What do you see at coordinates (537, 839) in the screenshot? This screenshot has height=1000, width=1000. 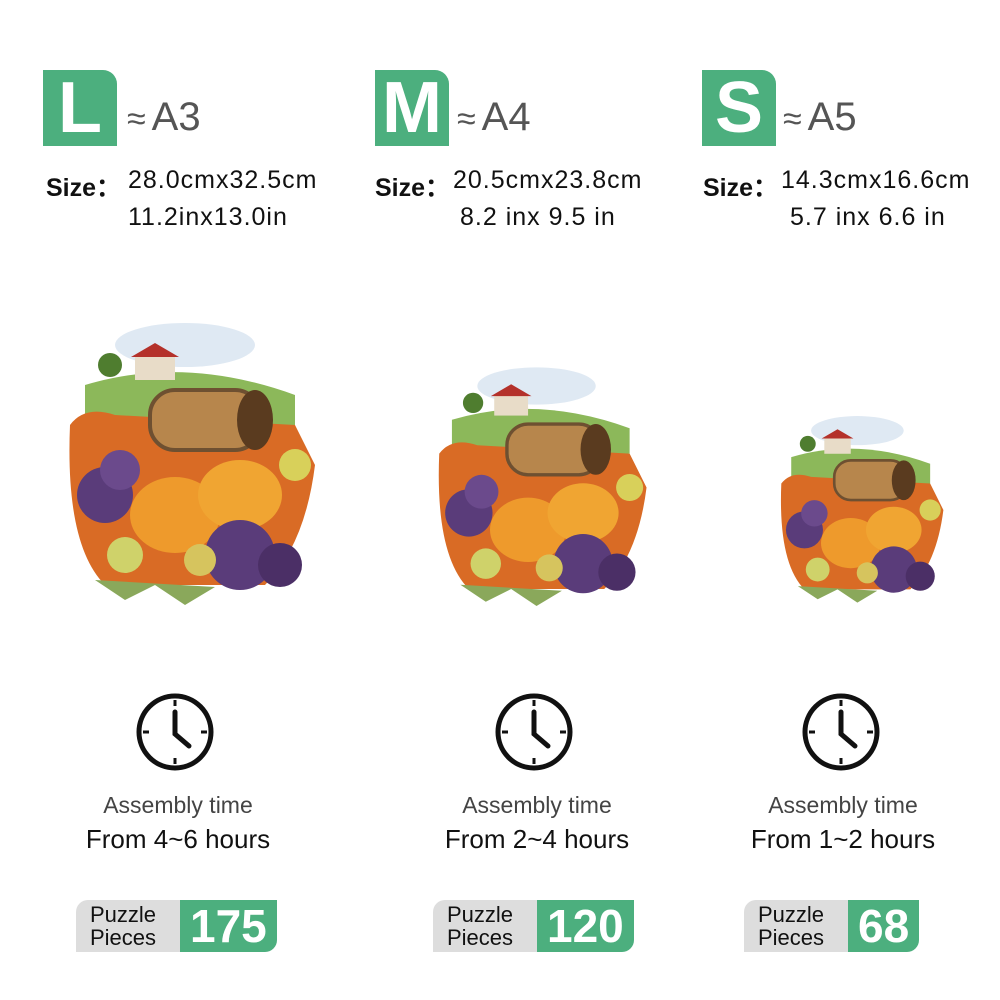 I see `assembly-time-value: From 2~4 hours` at bounding box center [537, 839].